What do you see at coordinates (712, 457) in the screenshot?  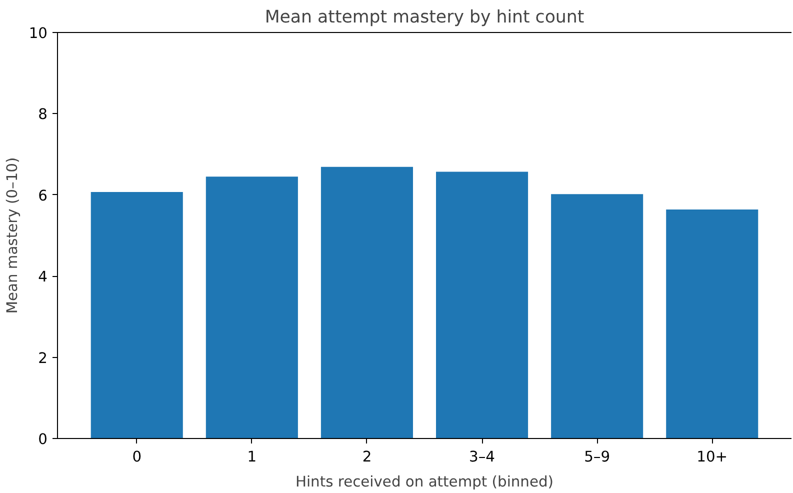 I see `x-tick-label: 10+` at bounding box center [712, 457].